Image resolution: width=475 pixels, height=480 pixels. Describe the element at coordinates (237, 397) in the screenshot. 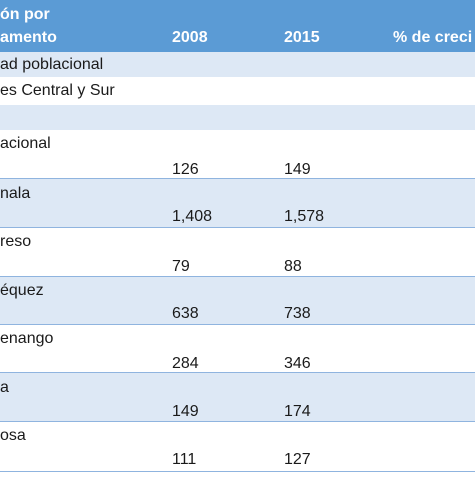

I see `table-row: a 149 174` at that location.